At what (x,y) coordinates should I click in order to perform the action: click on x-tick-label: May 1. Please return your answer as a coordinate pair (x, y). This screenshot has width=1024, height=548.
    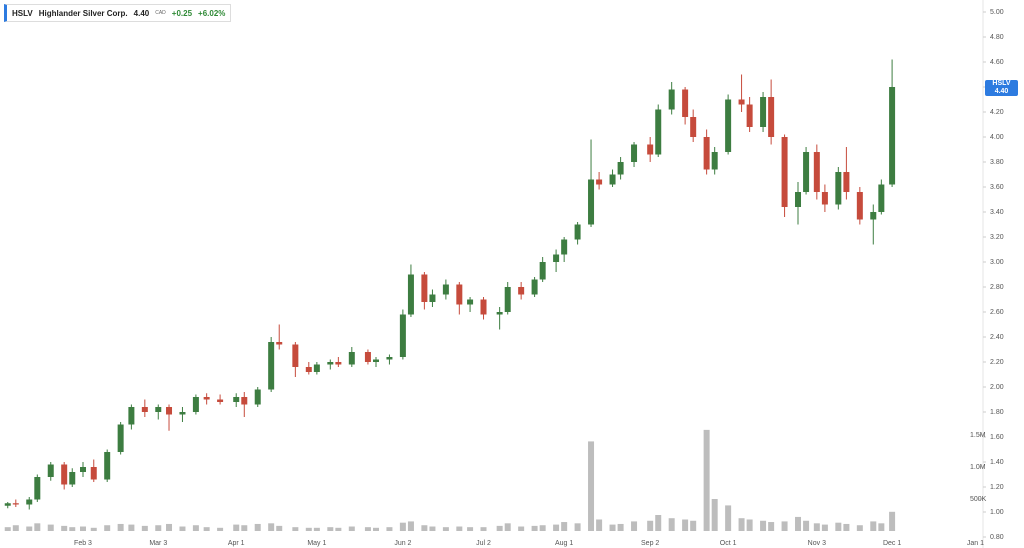
    Looking at the image, I should click on (316, 543).